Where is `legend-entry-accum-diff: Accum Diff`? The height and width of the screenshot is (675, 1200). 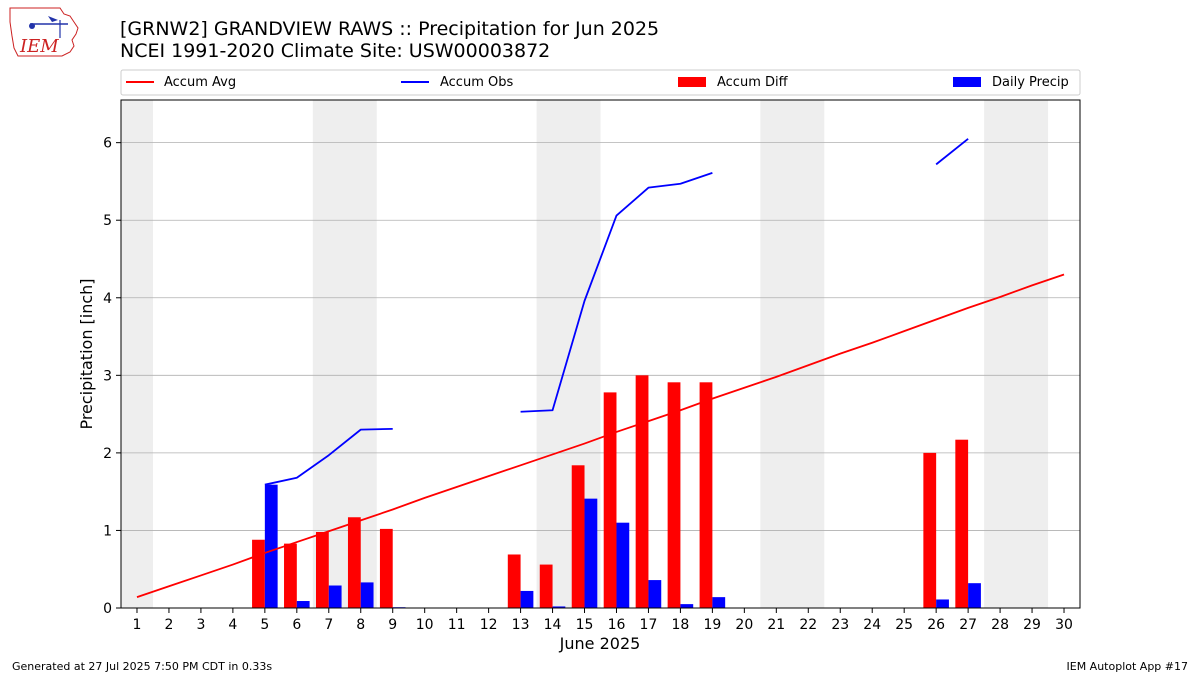 legend-entry-accum-diff: Accum Diff is located at coordinates (733, 82).